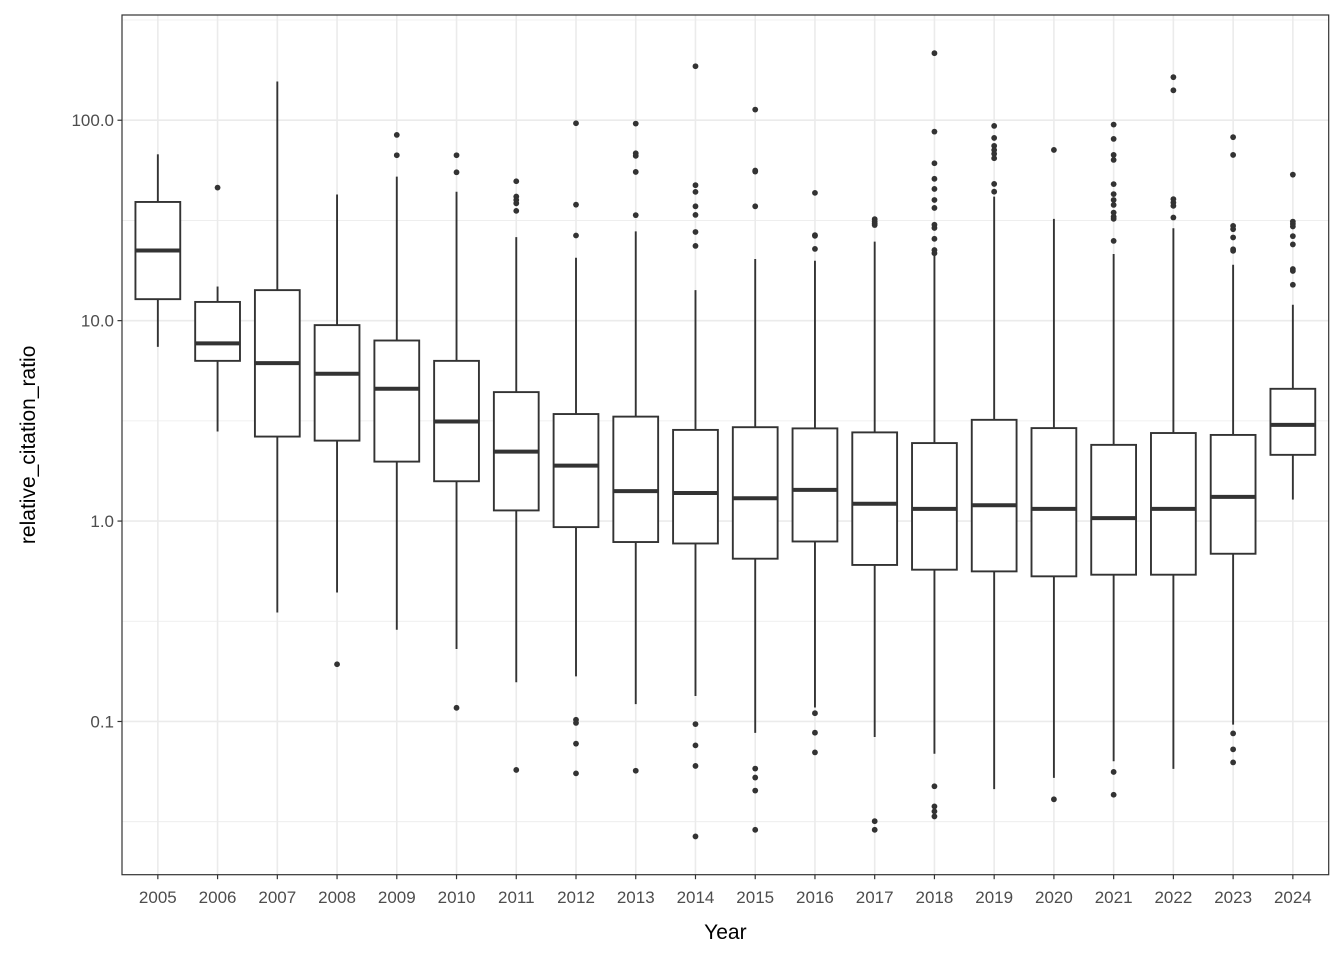 The height and width of the screenshot is (960, 1344). I want to click on box-2005, so click(158, 250).